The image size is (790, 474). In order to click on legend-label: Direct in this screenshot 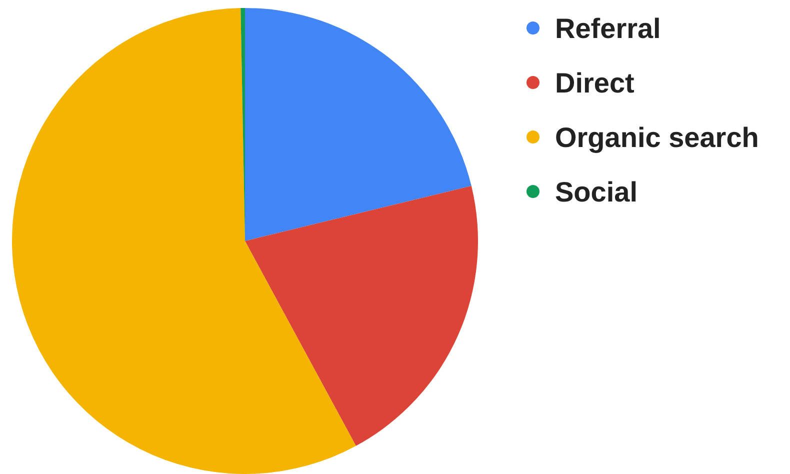, I will do `click(594, 83)`.